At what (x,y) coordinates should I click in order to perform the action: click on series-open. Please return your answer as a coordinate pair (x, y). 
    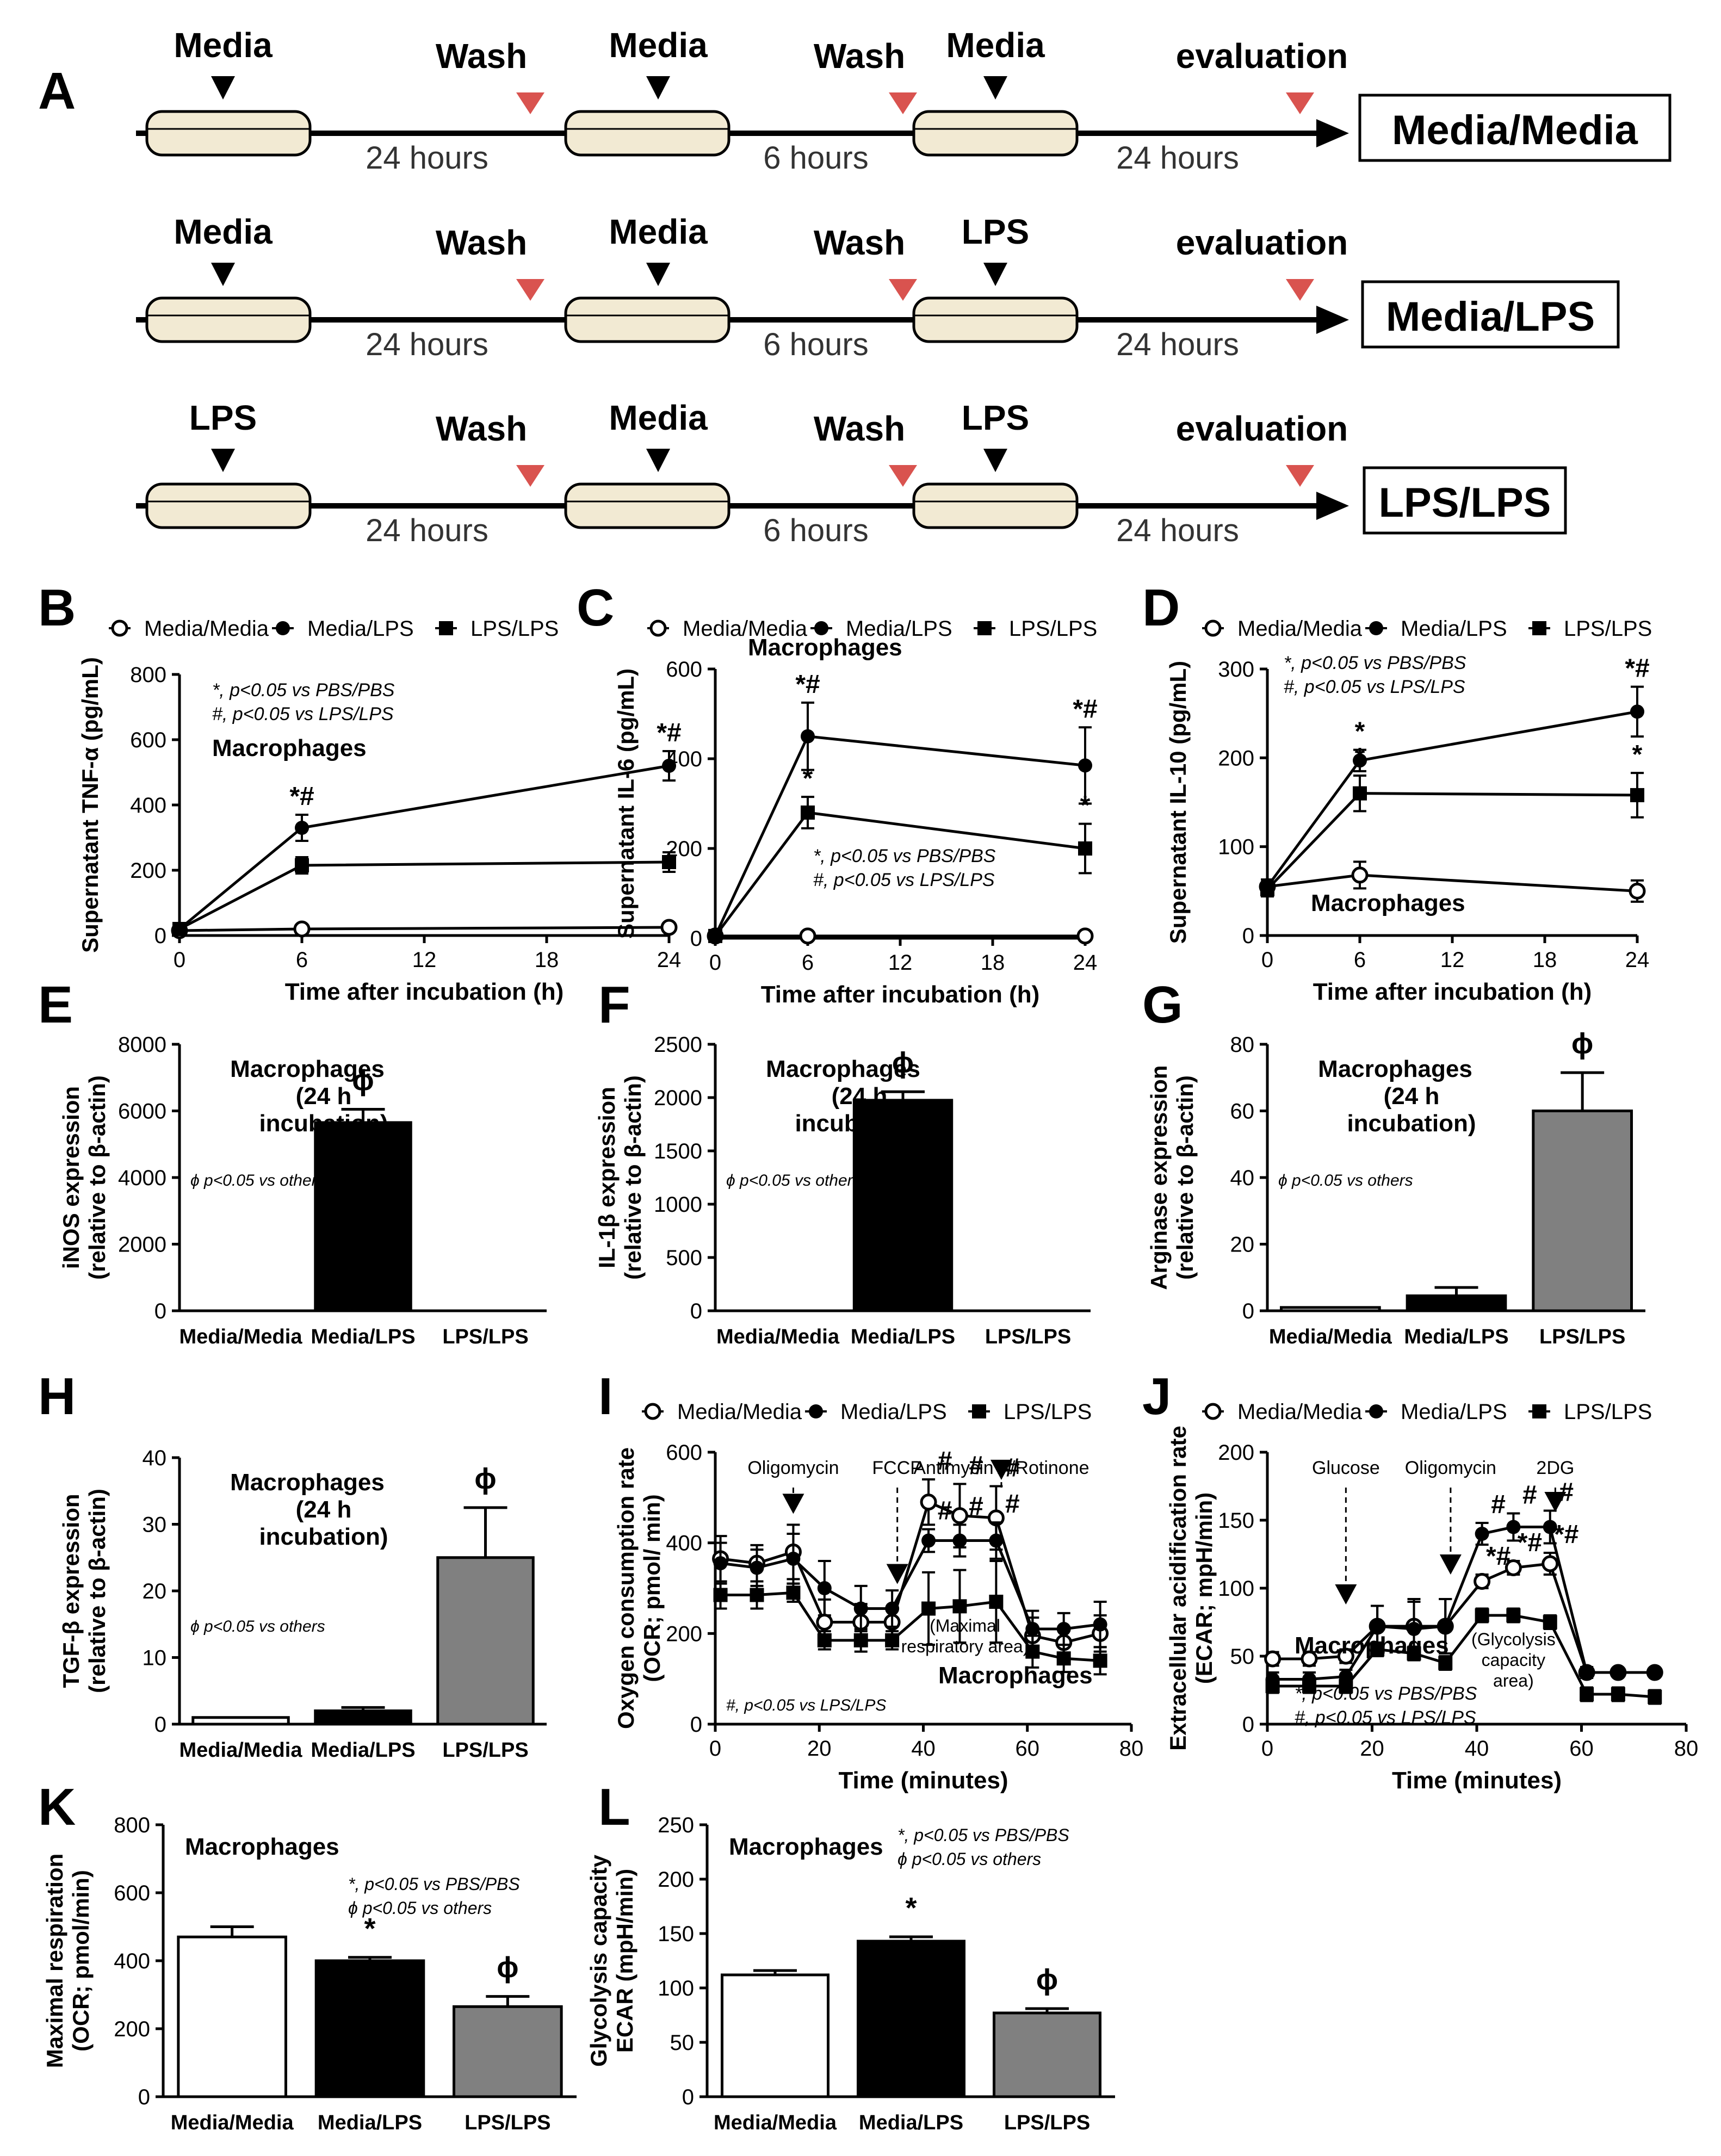
    Looking at the image, I should click on (900, 936).